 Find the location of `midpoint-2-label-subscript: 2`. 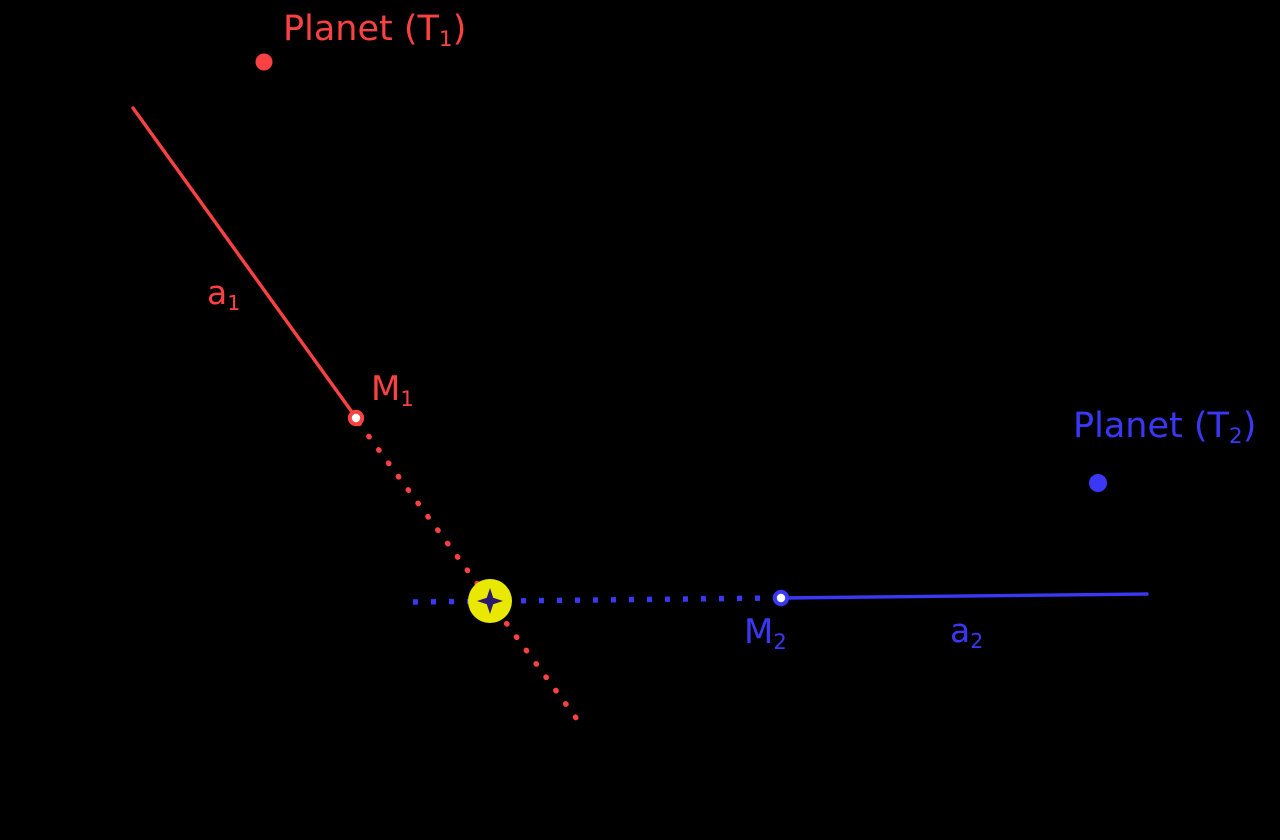

midpoint-2-label-subscript: 2 is located at coordinates (780, 641).